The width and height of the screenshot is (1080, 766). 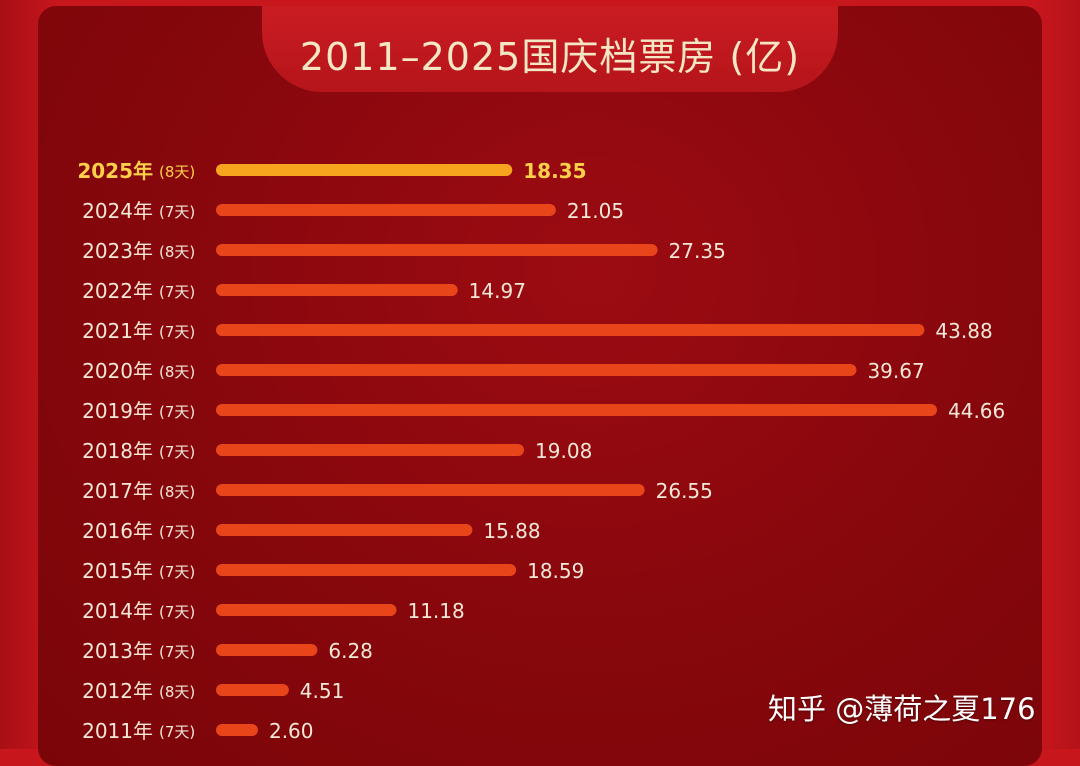 I want to click on category-label: 2024年, so click(x=117, y=211).